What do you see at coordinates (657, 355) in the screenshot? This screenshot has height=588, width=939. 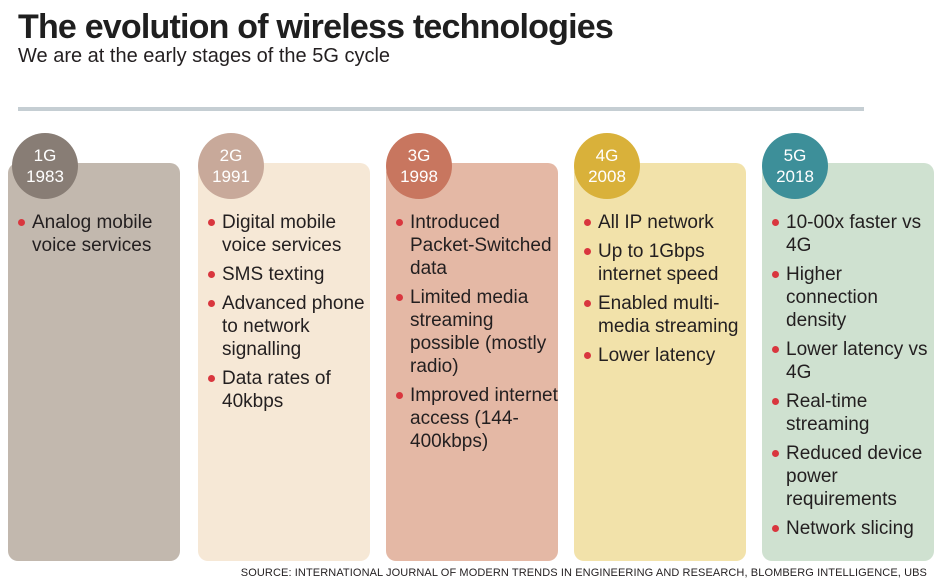 I see `feature-text: Lower latency` at bounding box center [657, 355].